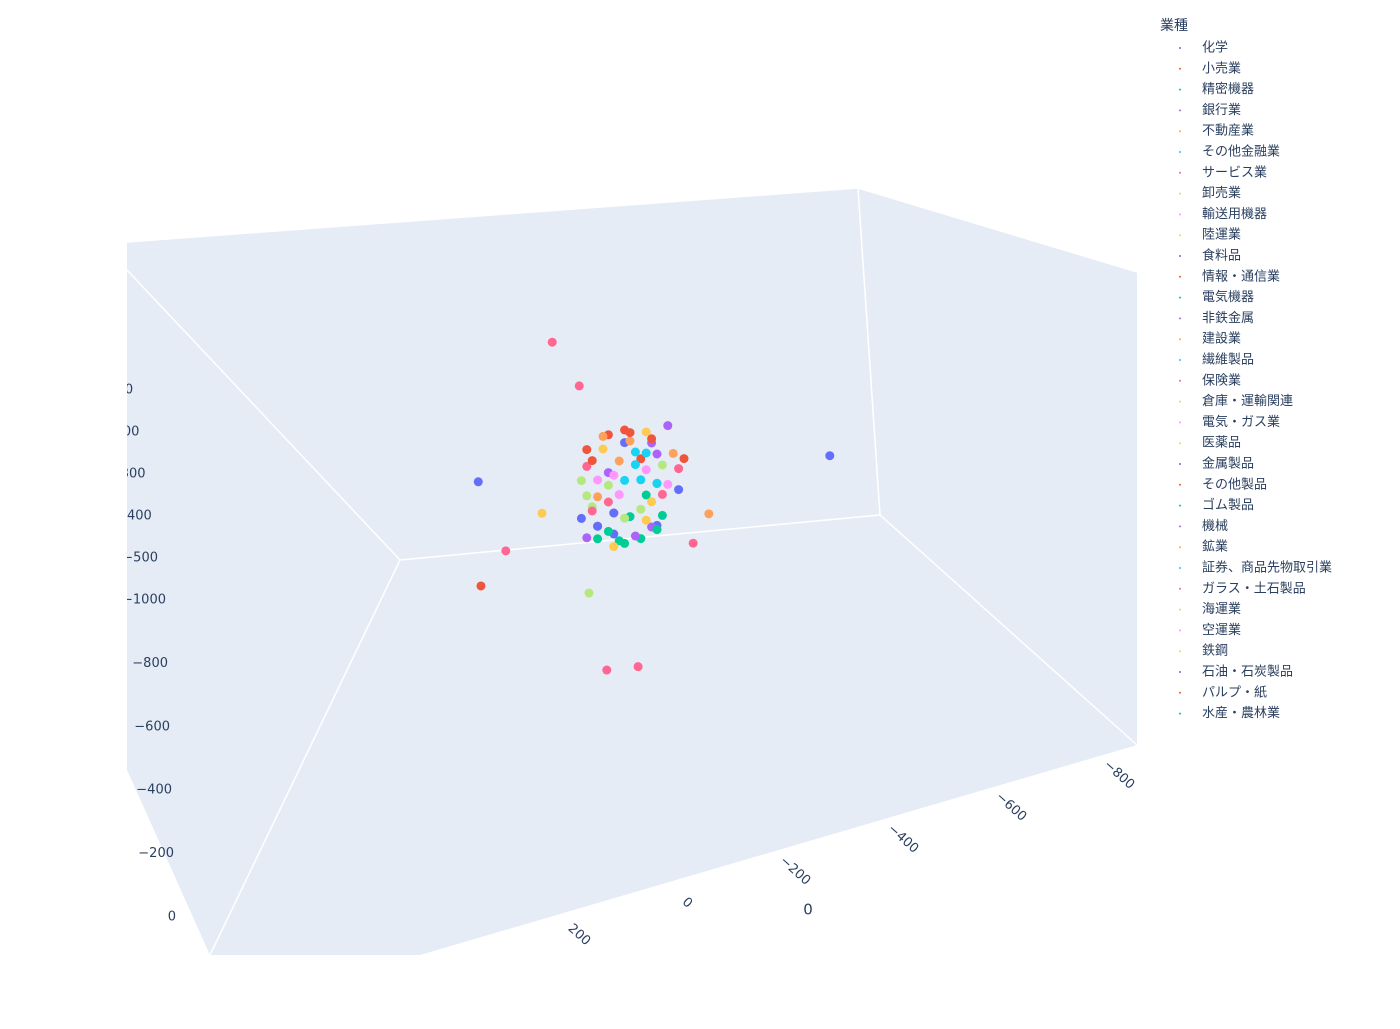 The width and height of the screenshot is (1400, 1029). I want to click on legend-label: 倉庫・運輸関連, so click(1247, 401).